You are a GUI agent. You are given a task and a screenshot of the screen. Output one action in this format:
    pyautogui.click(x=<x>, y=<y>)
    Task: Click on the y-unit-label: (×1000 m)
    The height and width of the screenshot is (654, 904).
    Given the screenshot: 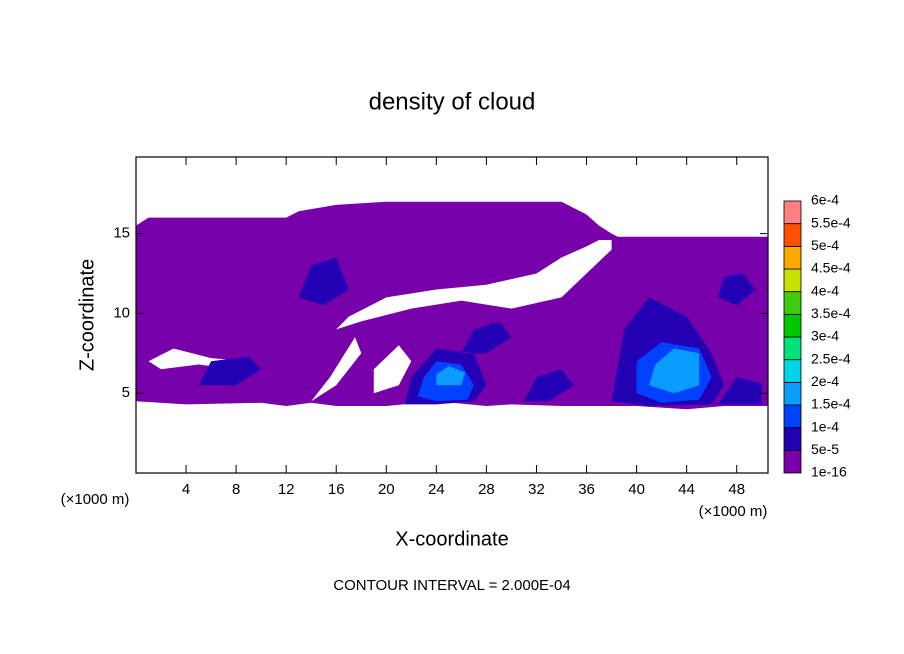 What is the action you would take?
    pyautogui.click(x=95, y=499)
    